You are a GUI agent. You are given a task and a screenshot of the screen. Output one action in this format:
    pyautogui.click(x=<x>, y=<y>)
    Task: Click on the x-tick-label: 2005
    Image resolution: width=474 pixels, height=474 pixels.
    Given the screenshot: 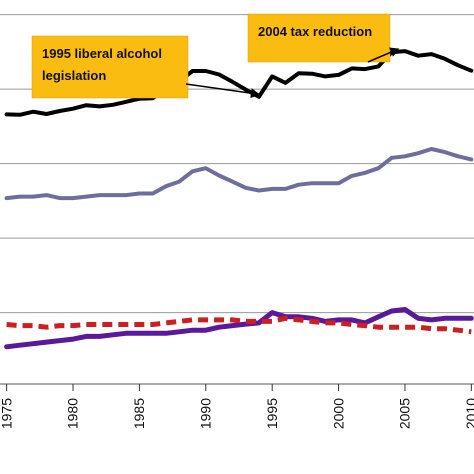 What is the action you would take?
    pyautogui.click(x=405, y=413)
    